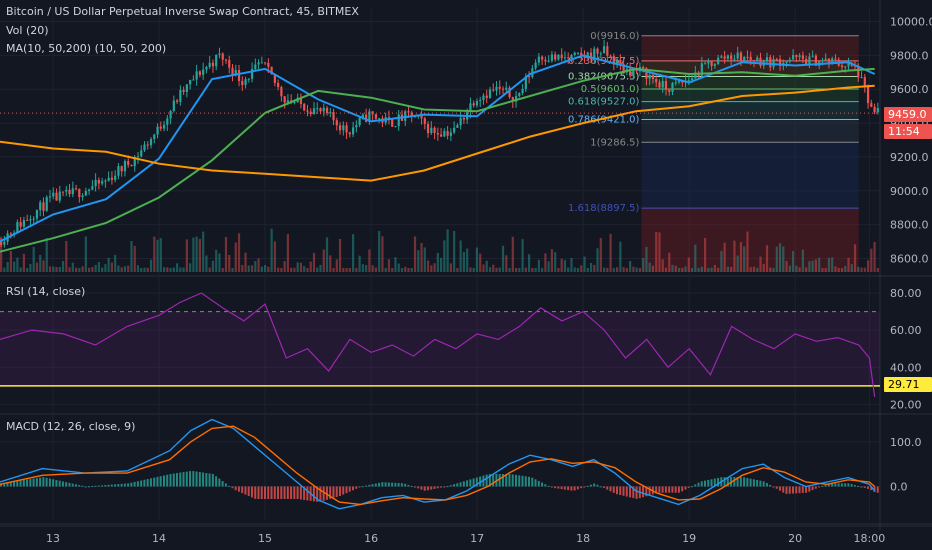 This screenshot has height=550, width=932. I want to click on y-tick-label: 40.00, so click(906, 367).